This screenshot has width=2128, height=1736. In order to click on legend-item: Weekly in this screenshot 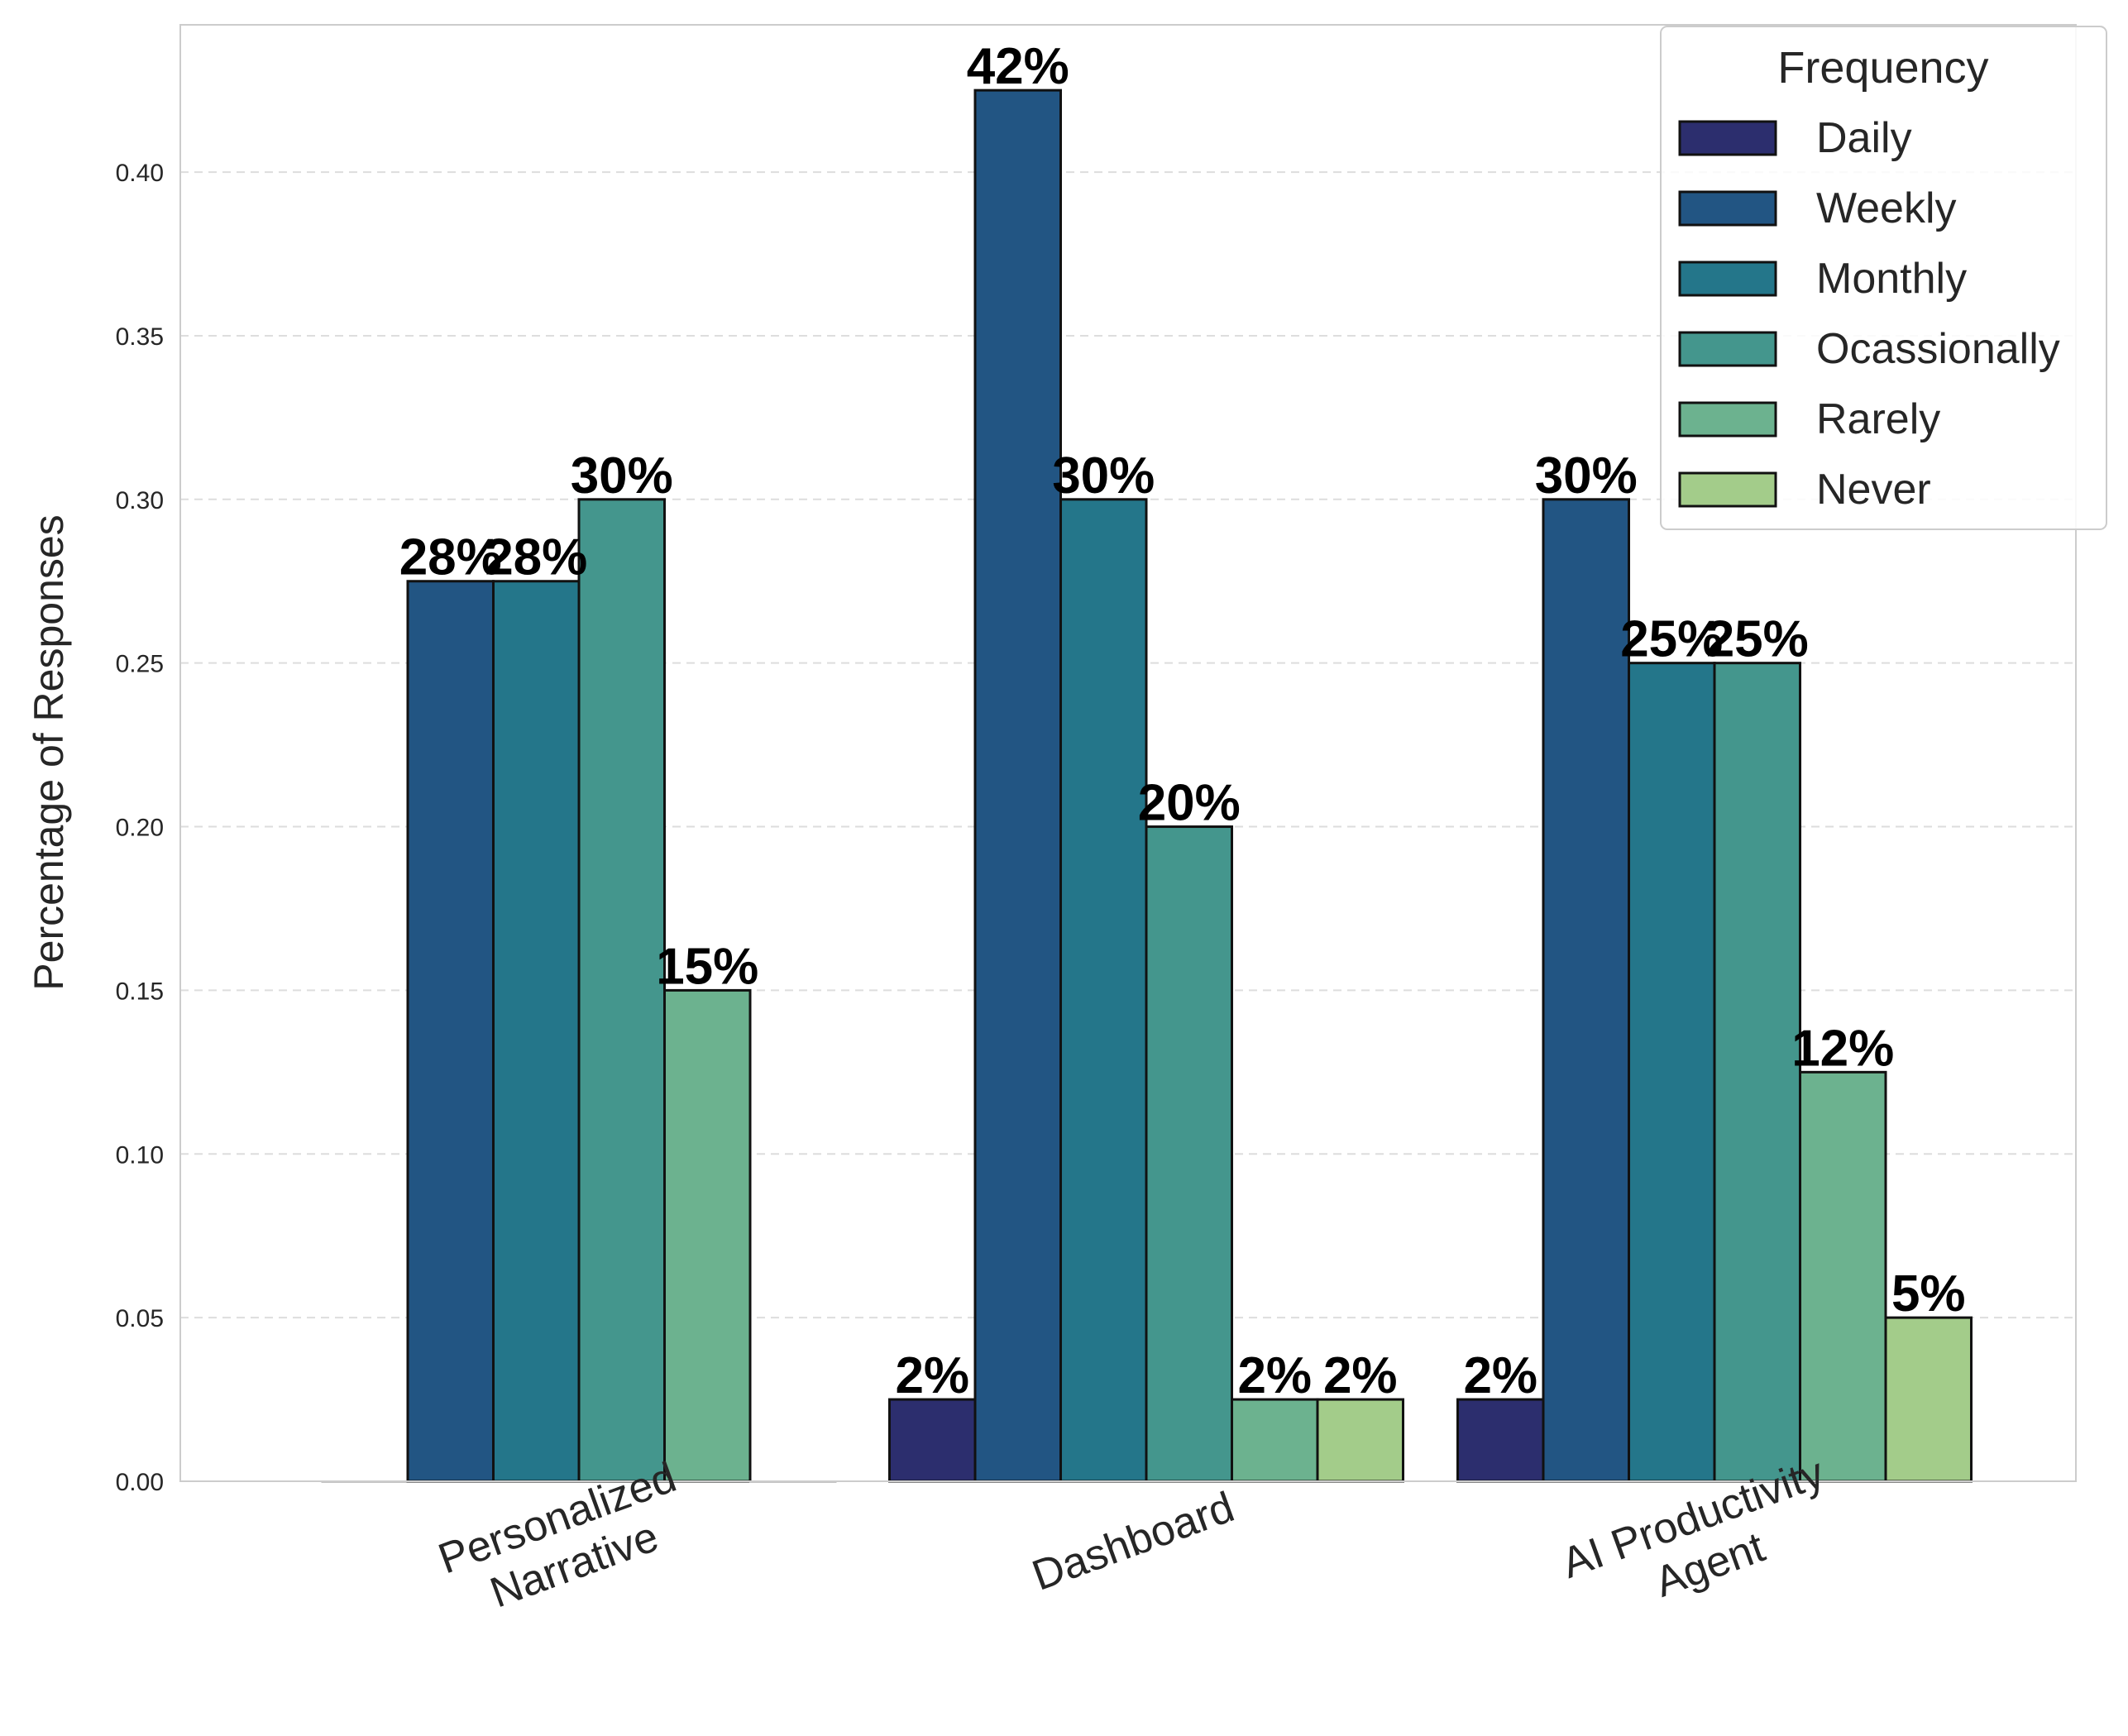, I will do `click(1818, 208)`.